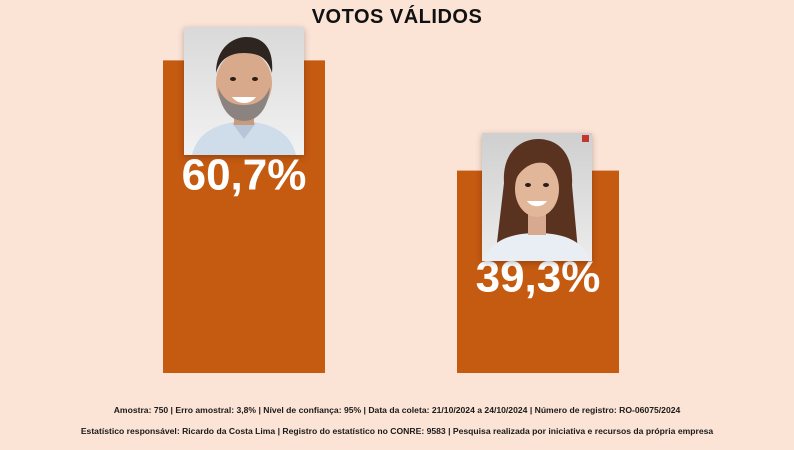 The image size is (794, 450). I want to click on chart-title: VOTOS VÁLIDOS, so click(397, 17).